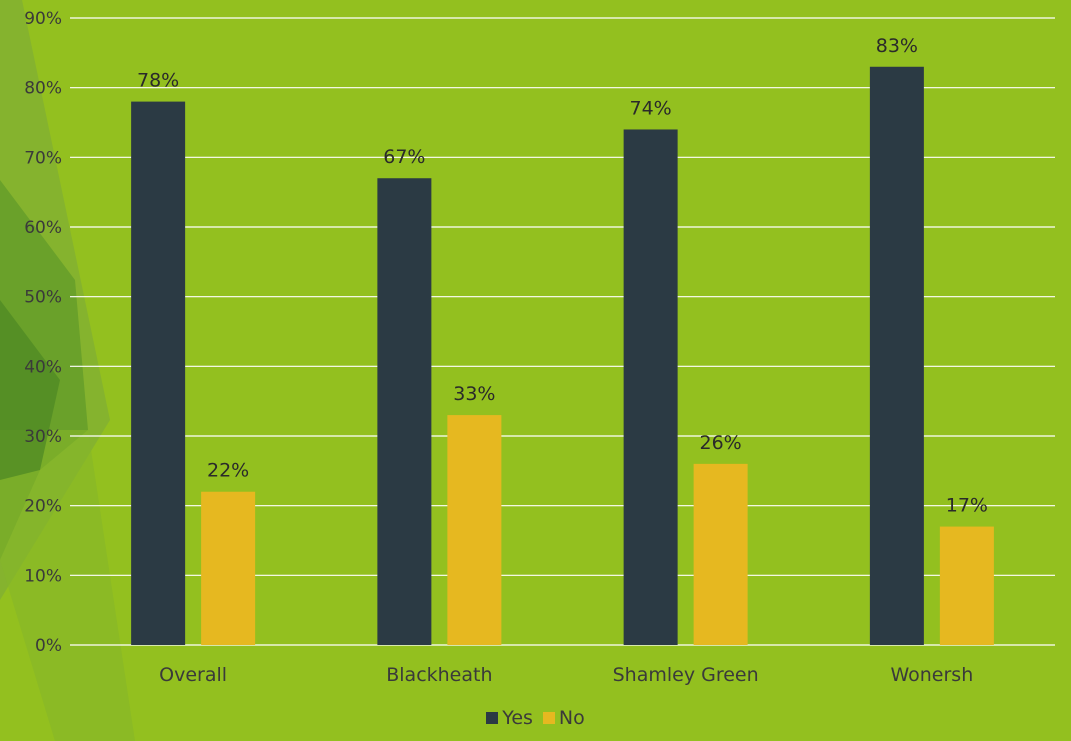 The width and height of the screenshot is (1071, 741). What do you see at coordinates (43, 437) in the screenshot?
I see `y-tick-label: 30%` at bounding box center [43, 437].